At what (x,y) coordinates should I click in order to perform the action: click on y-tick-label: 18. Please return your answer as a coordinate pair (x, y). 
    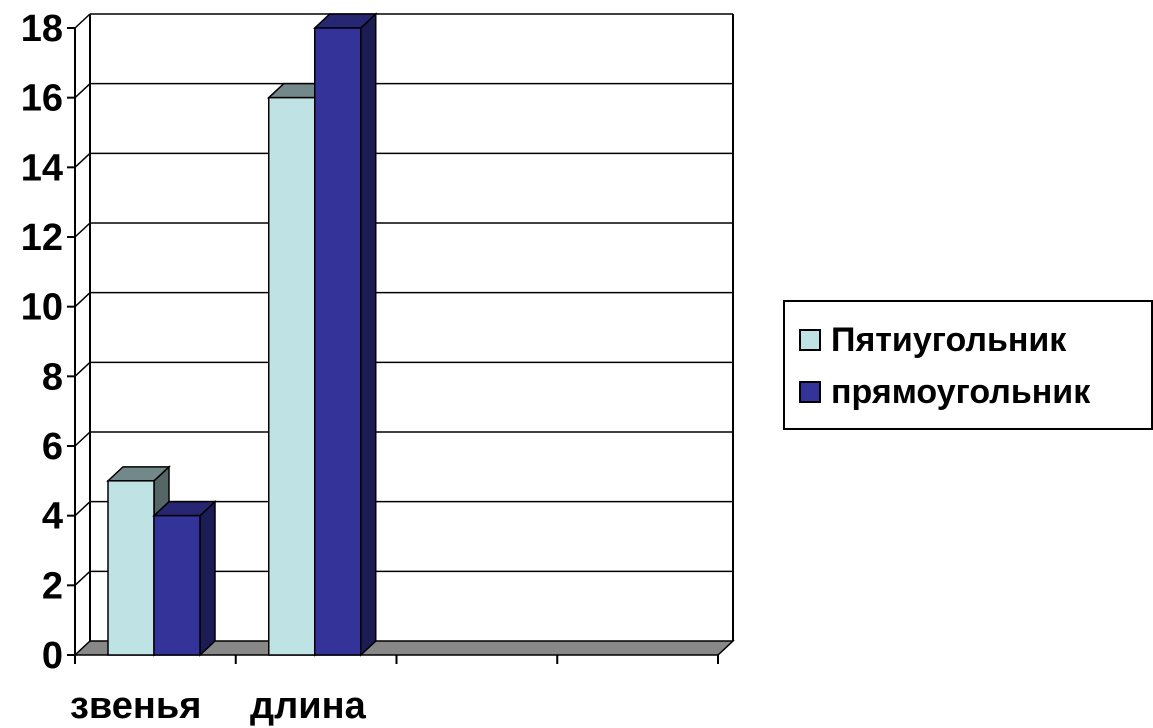
    Looking at the image, I should click on (42, 29).